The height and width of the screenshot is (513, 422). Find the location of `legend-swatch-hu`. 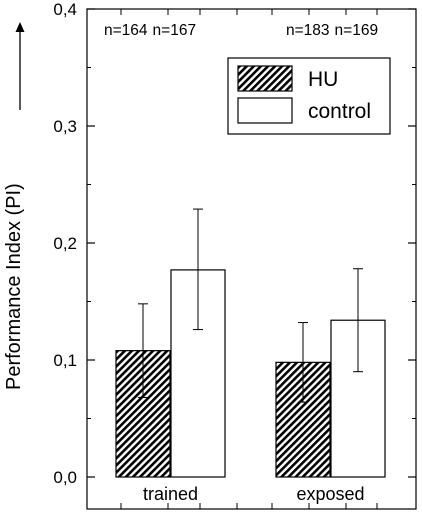

legend-swatch-hu is located at coordinates (265, 78).